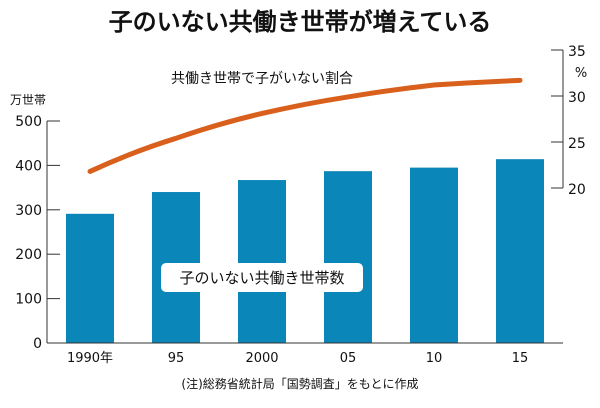  Describe the element at coordinates (299, 383) in the screenshot. I see `source-note: (注)総務省統計局「国勢調査」をもとに作成` at that location.